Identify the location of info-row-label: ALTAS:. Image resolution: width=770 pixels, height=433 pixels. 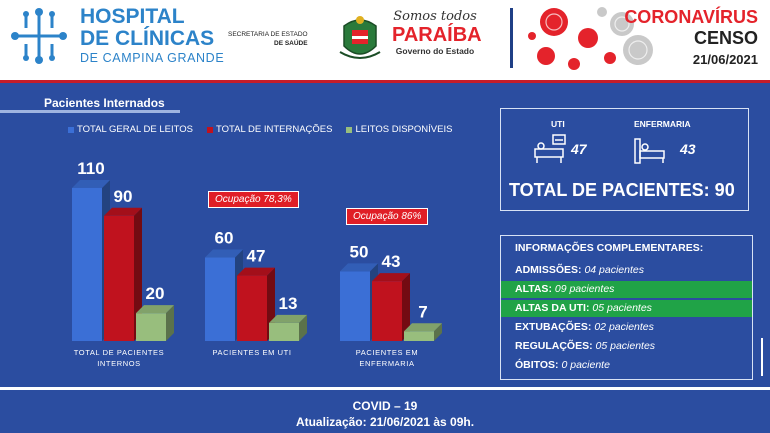
(535, 289).